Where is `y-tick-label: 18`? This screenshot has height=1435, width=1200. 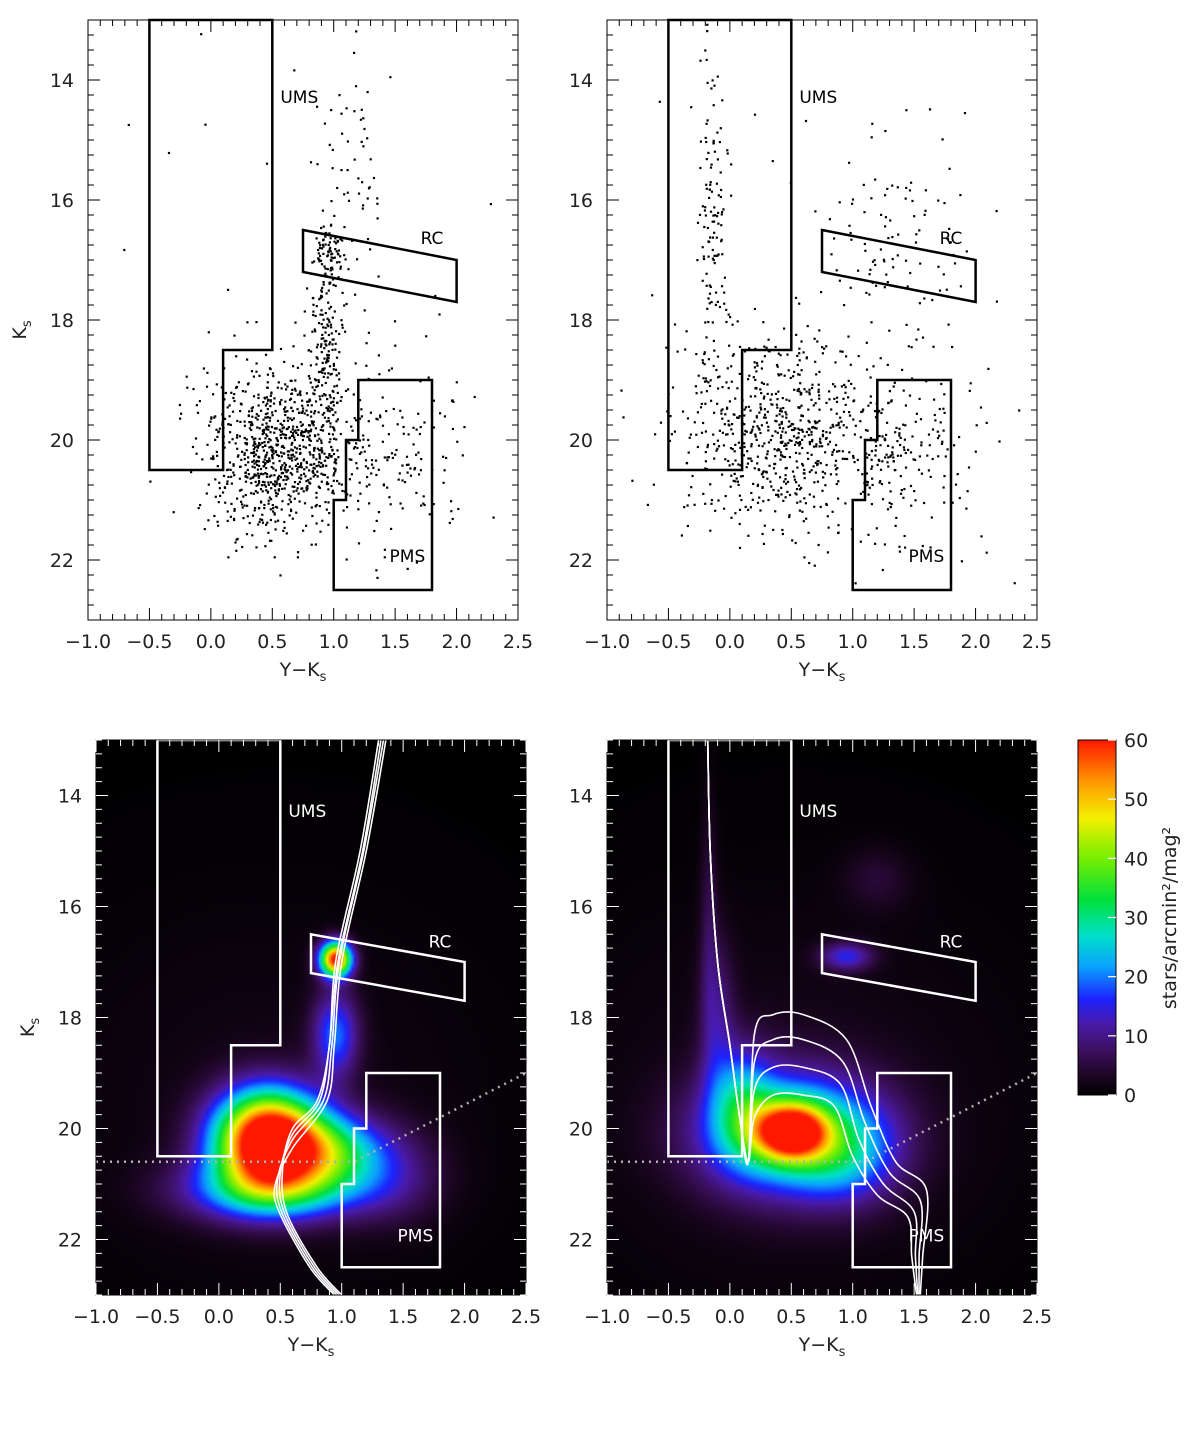
y-tick-label: 18 is located at coordinates (581, 1019).